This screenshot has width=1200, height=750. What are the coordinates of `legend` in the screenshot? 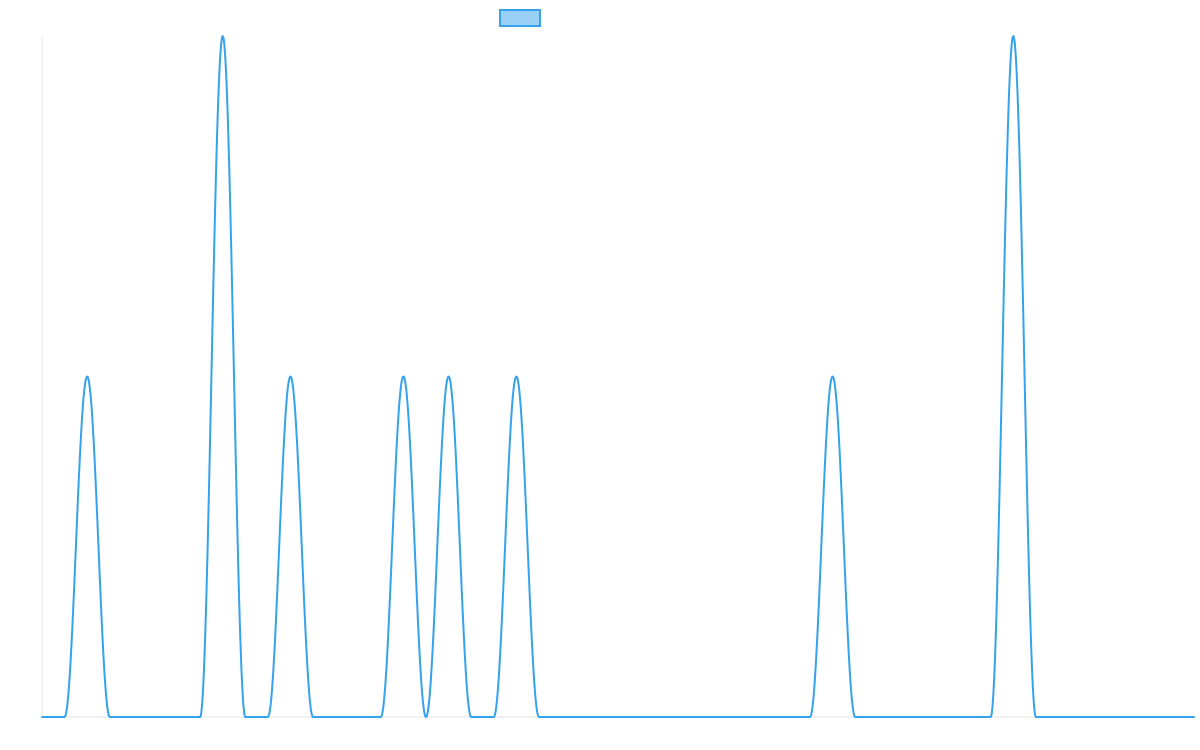 It's located at (520, 18).